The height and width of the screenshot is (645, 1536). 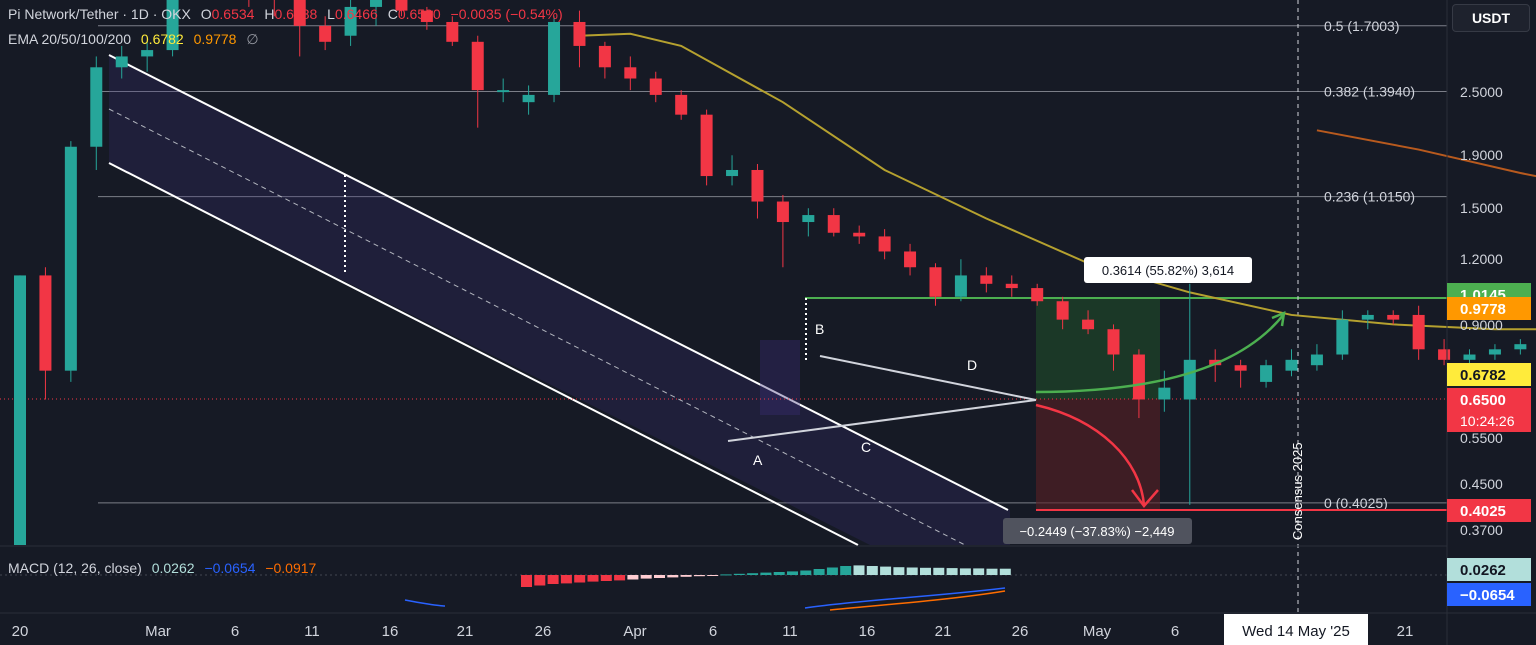 I want to click on crosshair-date-box, so click(x=1296, y=629).